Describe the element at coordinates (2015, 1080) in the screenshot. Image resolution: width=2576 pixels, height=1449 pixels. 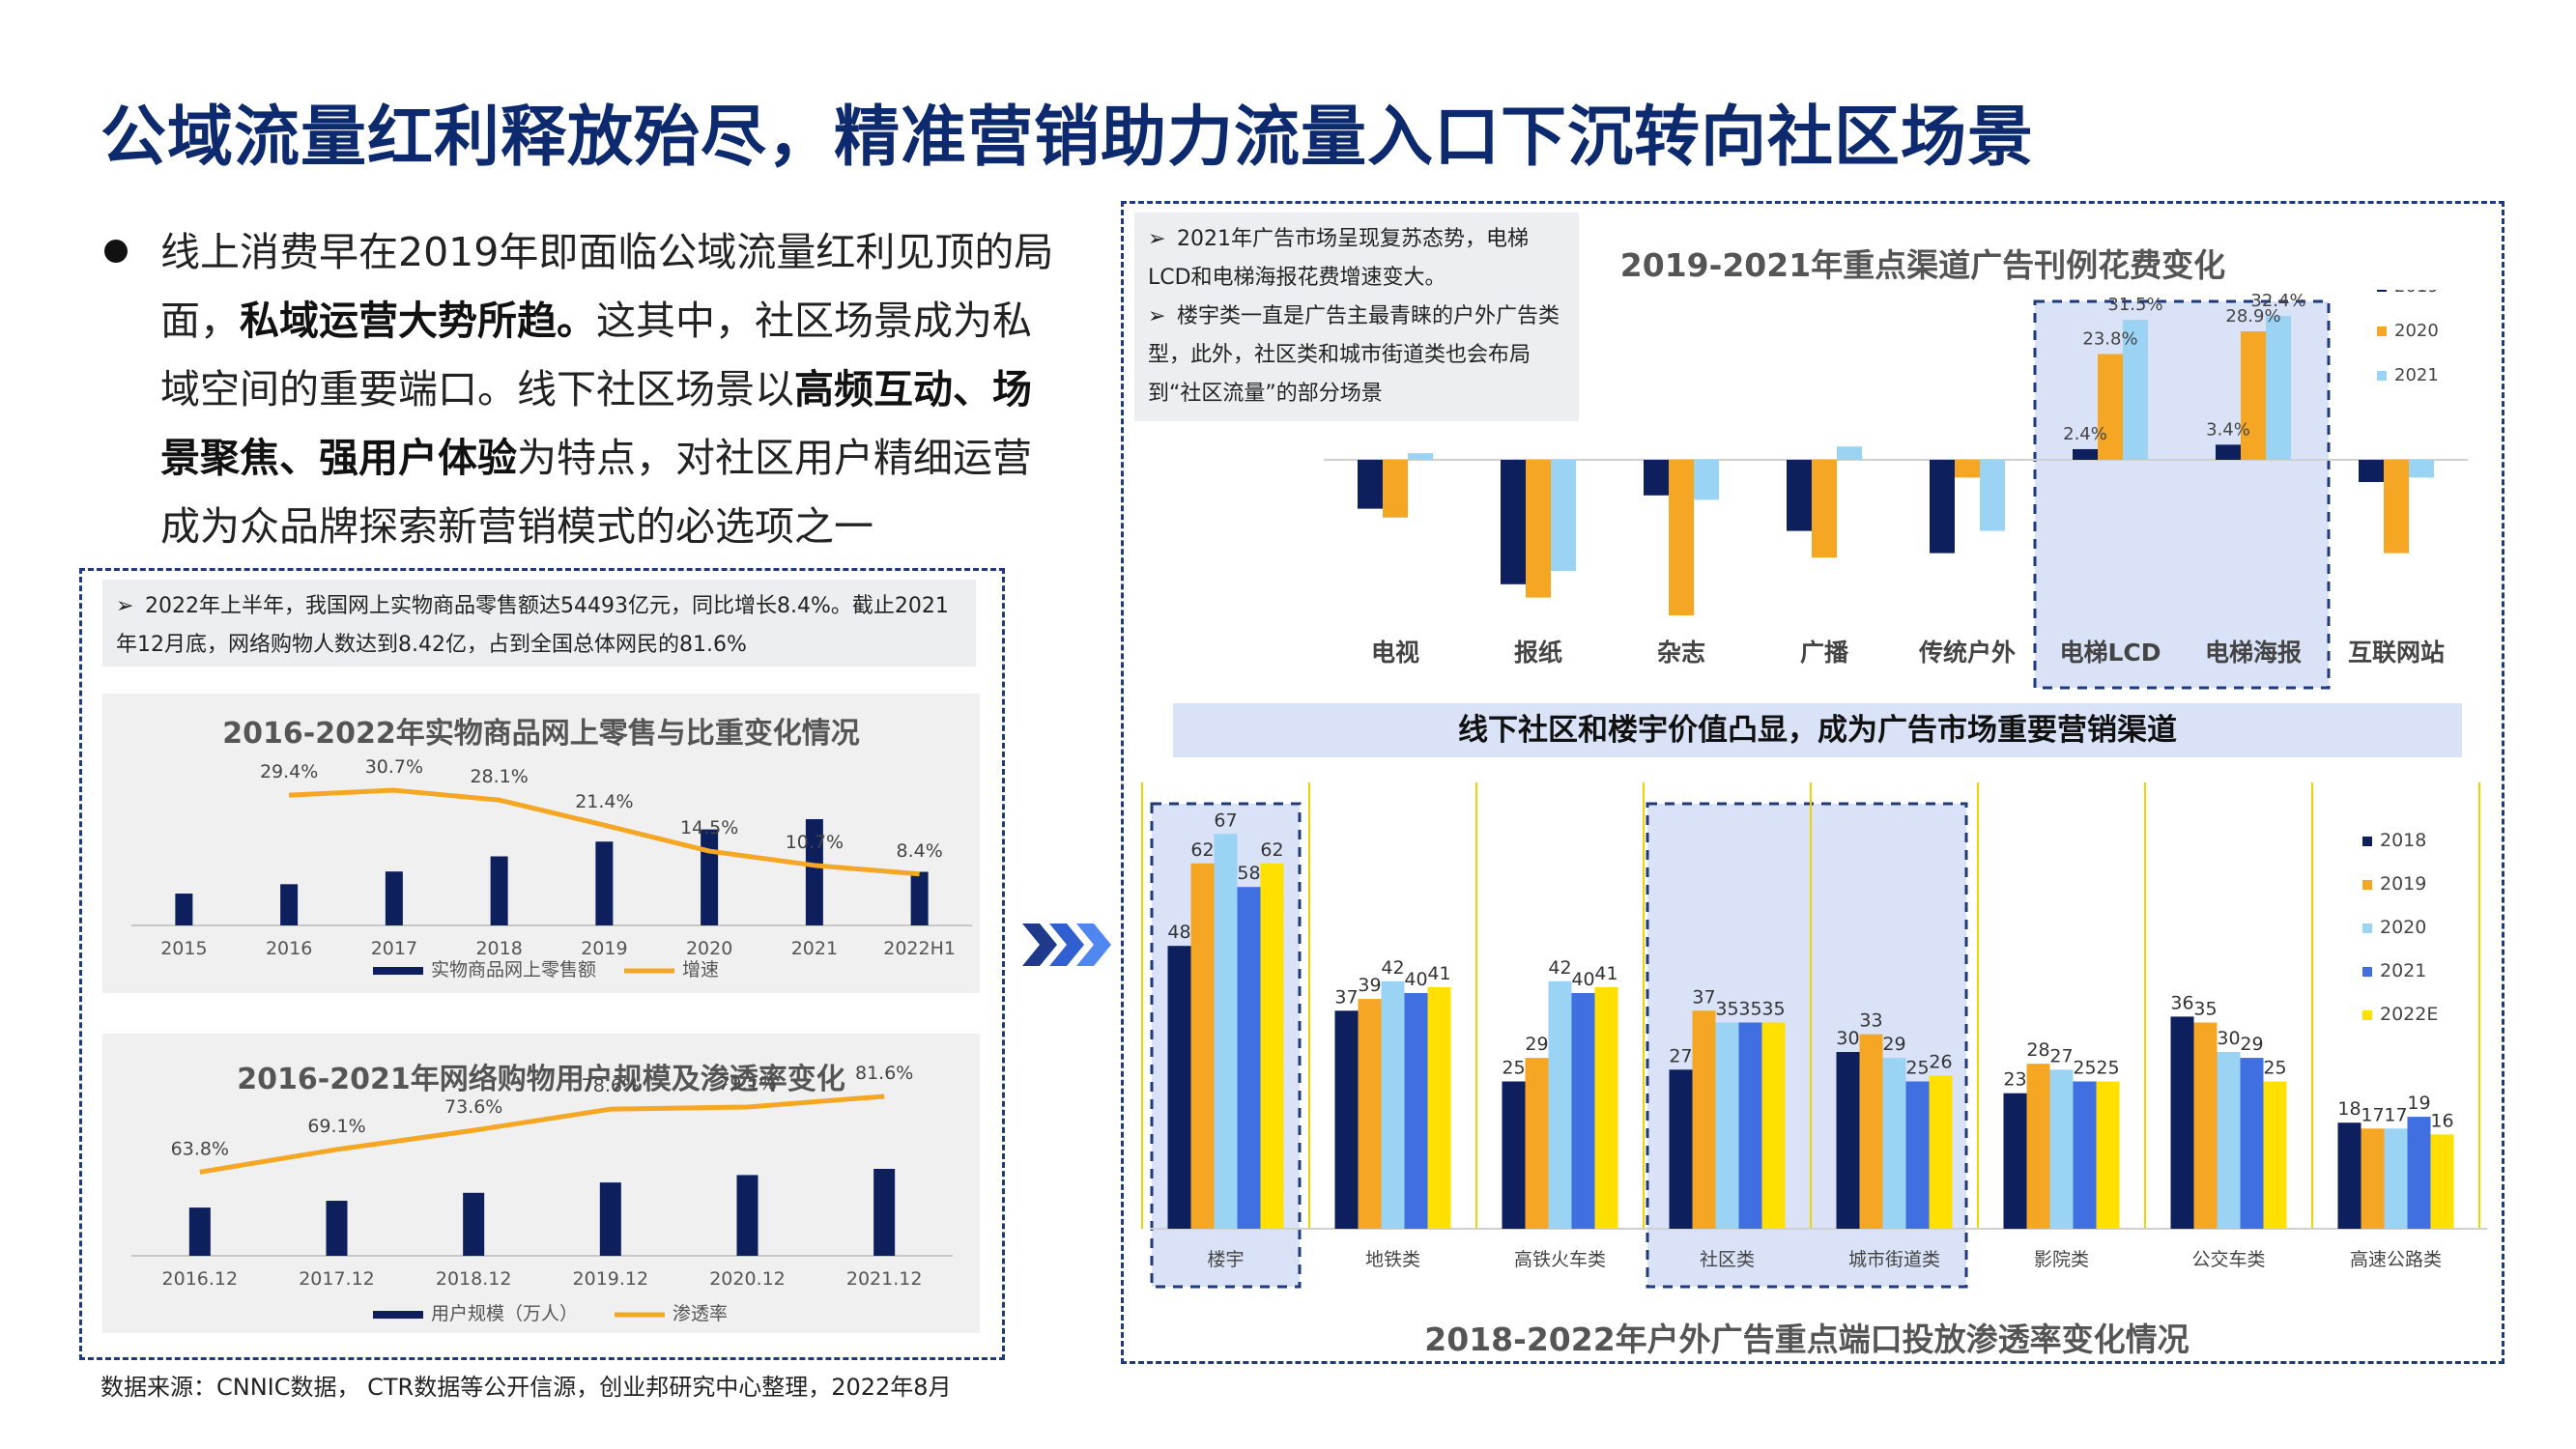
I see `data-label: 23` at that location.